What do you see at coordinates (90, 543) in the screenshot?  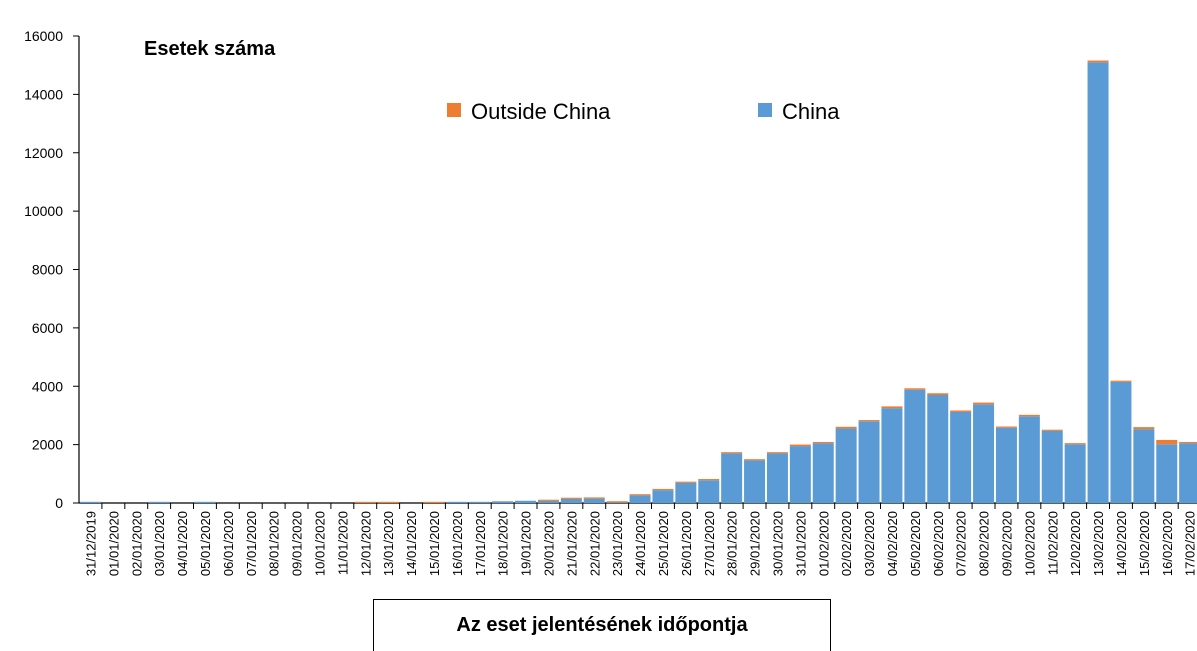 I see `x-tick-label: 31/12/2019` at bounding box center [90, 543].